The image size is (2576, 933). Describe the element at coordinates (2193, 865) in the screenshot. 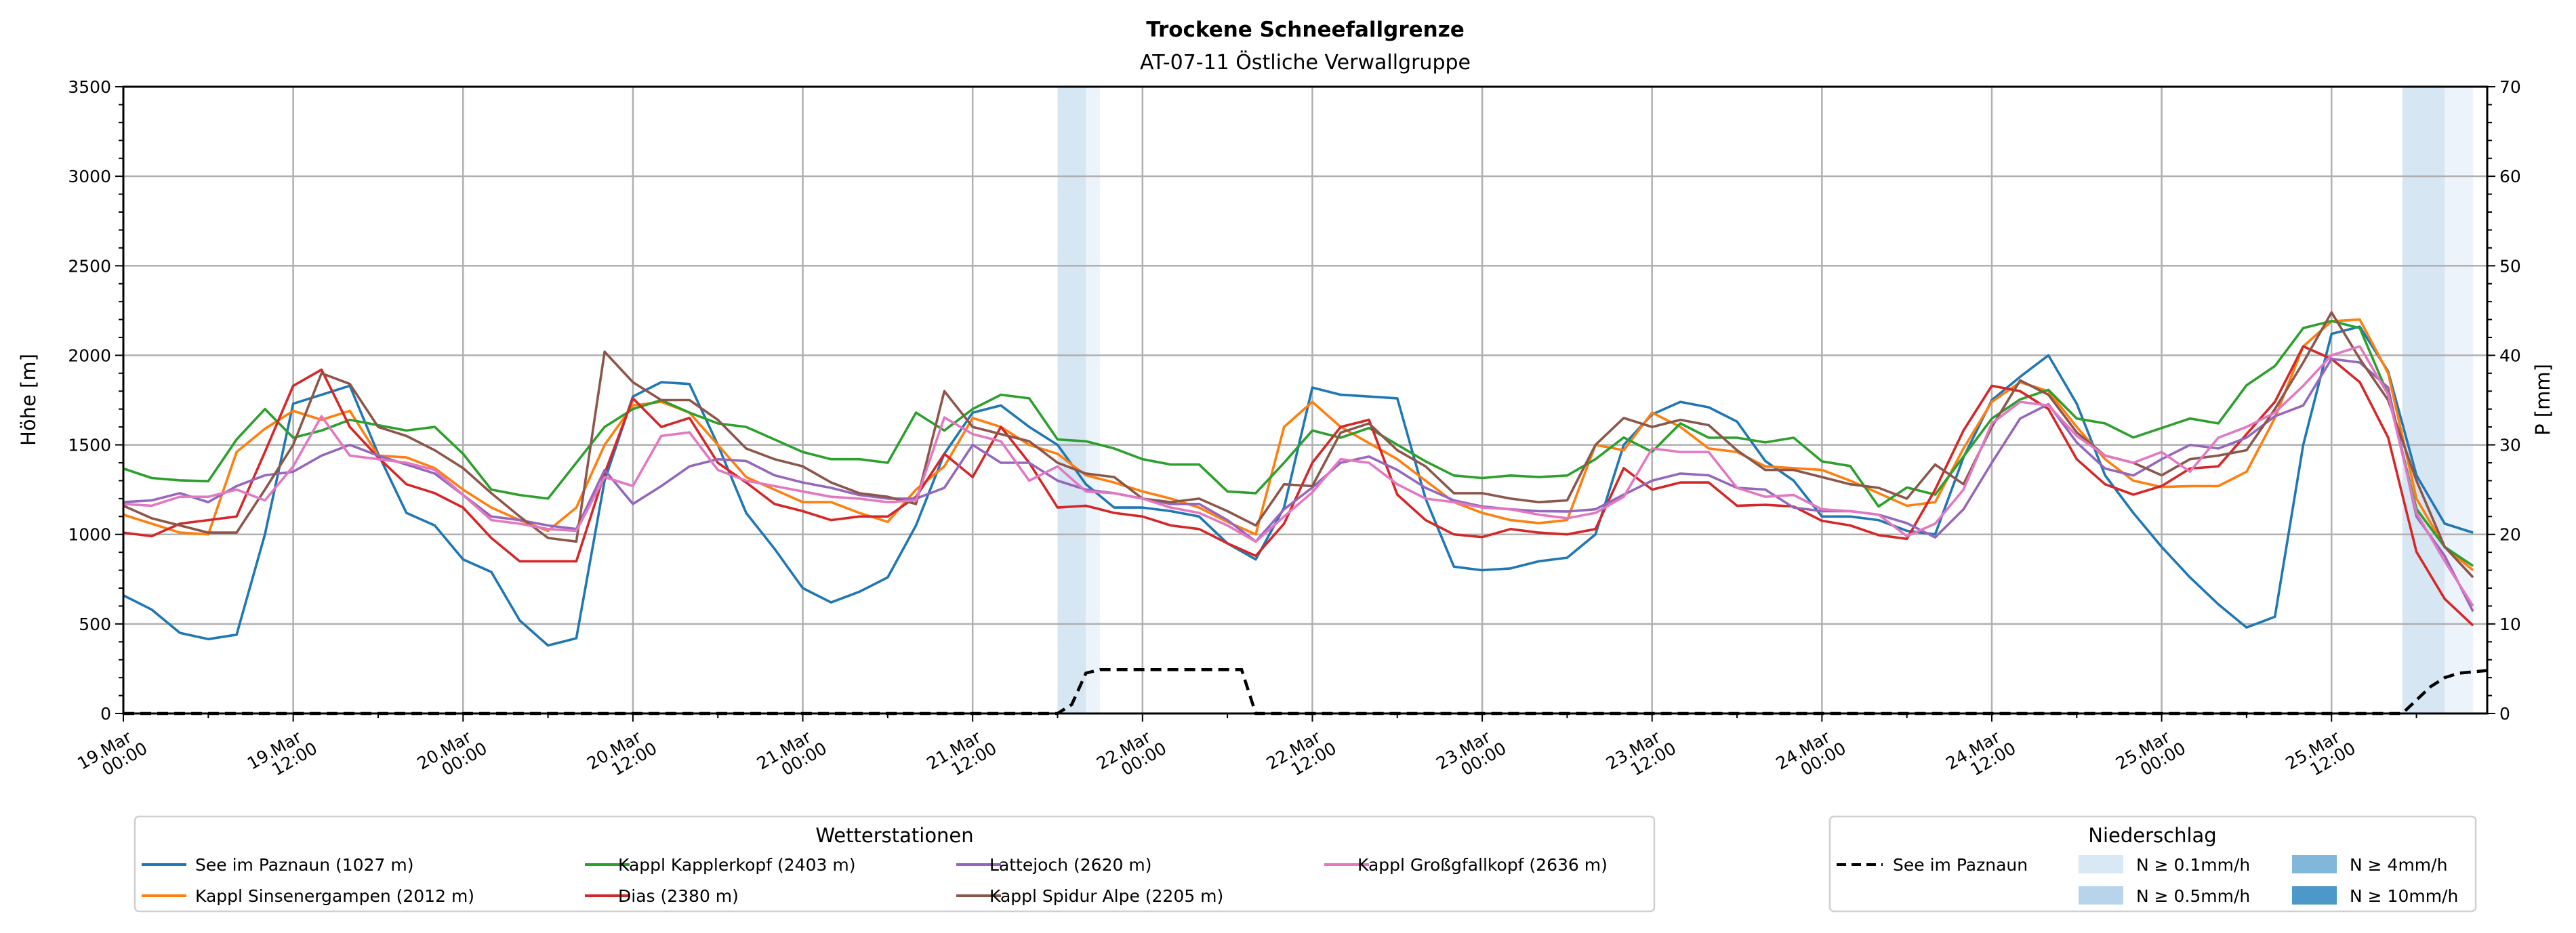

I see `legend-label-n01: N ≥ 0.1mm/h` at that location.